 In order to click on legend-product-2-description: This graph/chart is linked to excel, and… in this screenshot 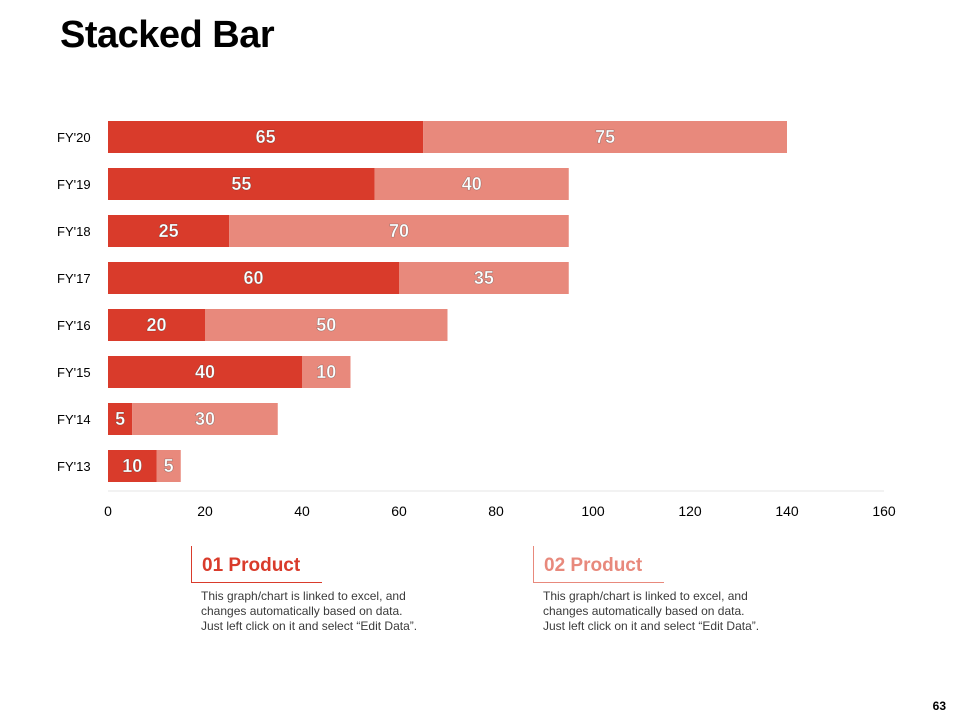, I will do `click(651, 611)`.